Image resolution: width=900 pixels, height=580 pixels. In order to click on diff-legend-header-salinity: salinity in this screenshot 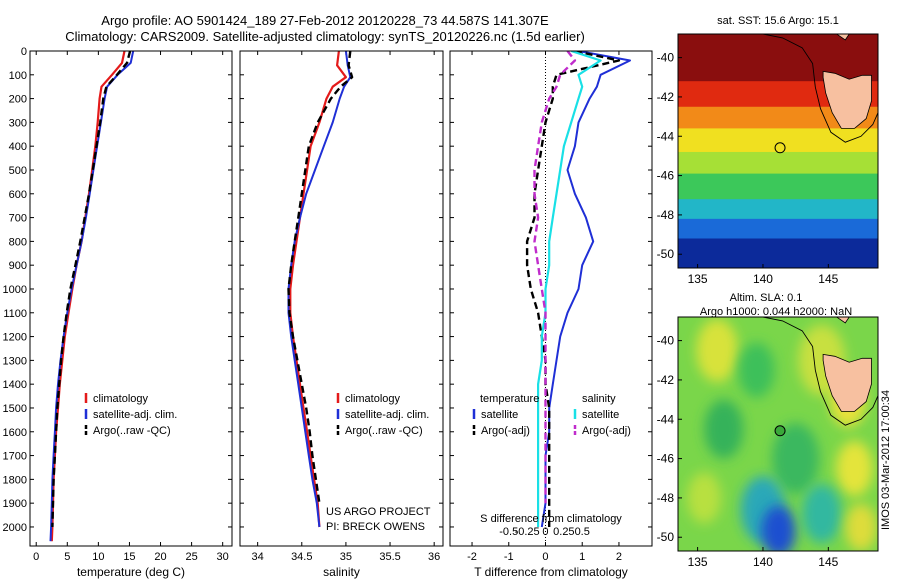, I will do `click(599, 399)`.